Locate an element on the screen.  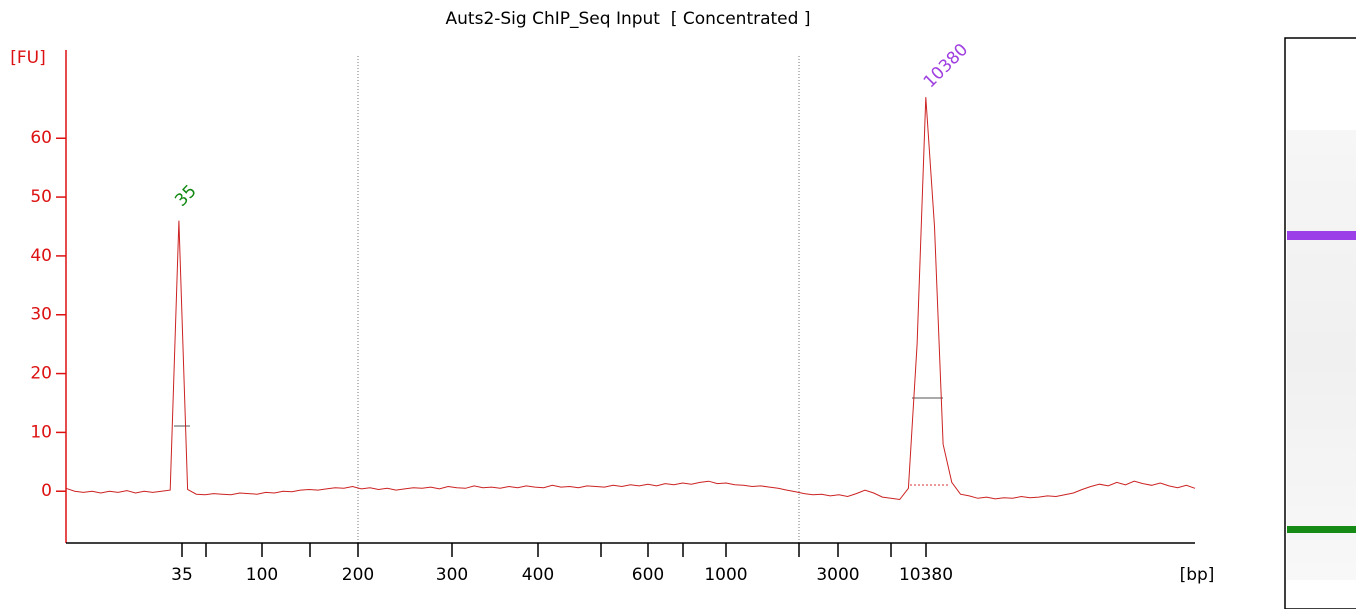
y-tick-label: 0 is located at coordinates (46, 491).